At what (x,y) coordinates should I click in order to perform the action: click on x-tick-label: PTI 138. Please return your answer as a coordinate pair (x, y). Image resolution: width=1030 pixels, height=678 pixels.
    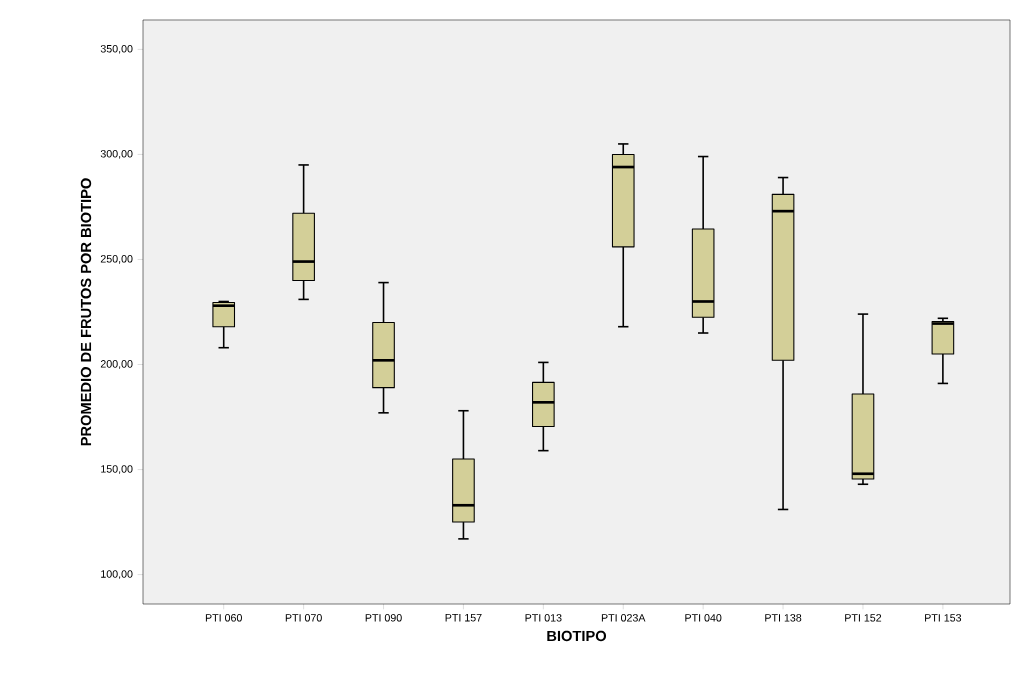
    Looking at the image, I should click on (783, 618).